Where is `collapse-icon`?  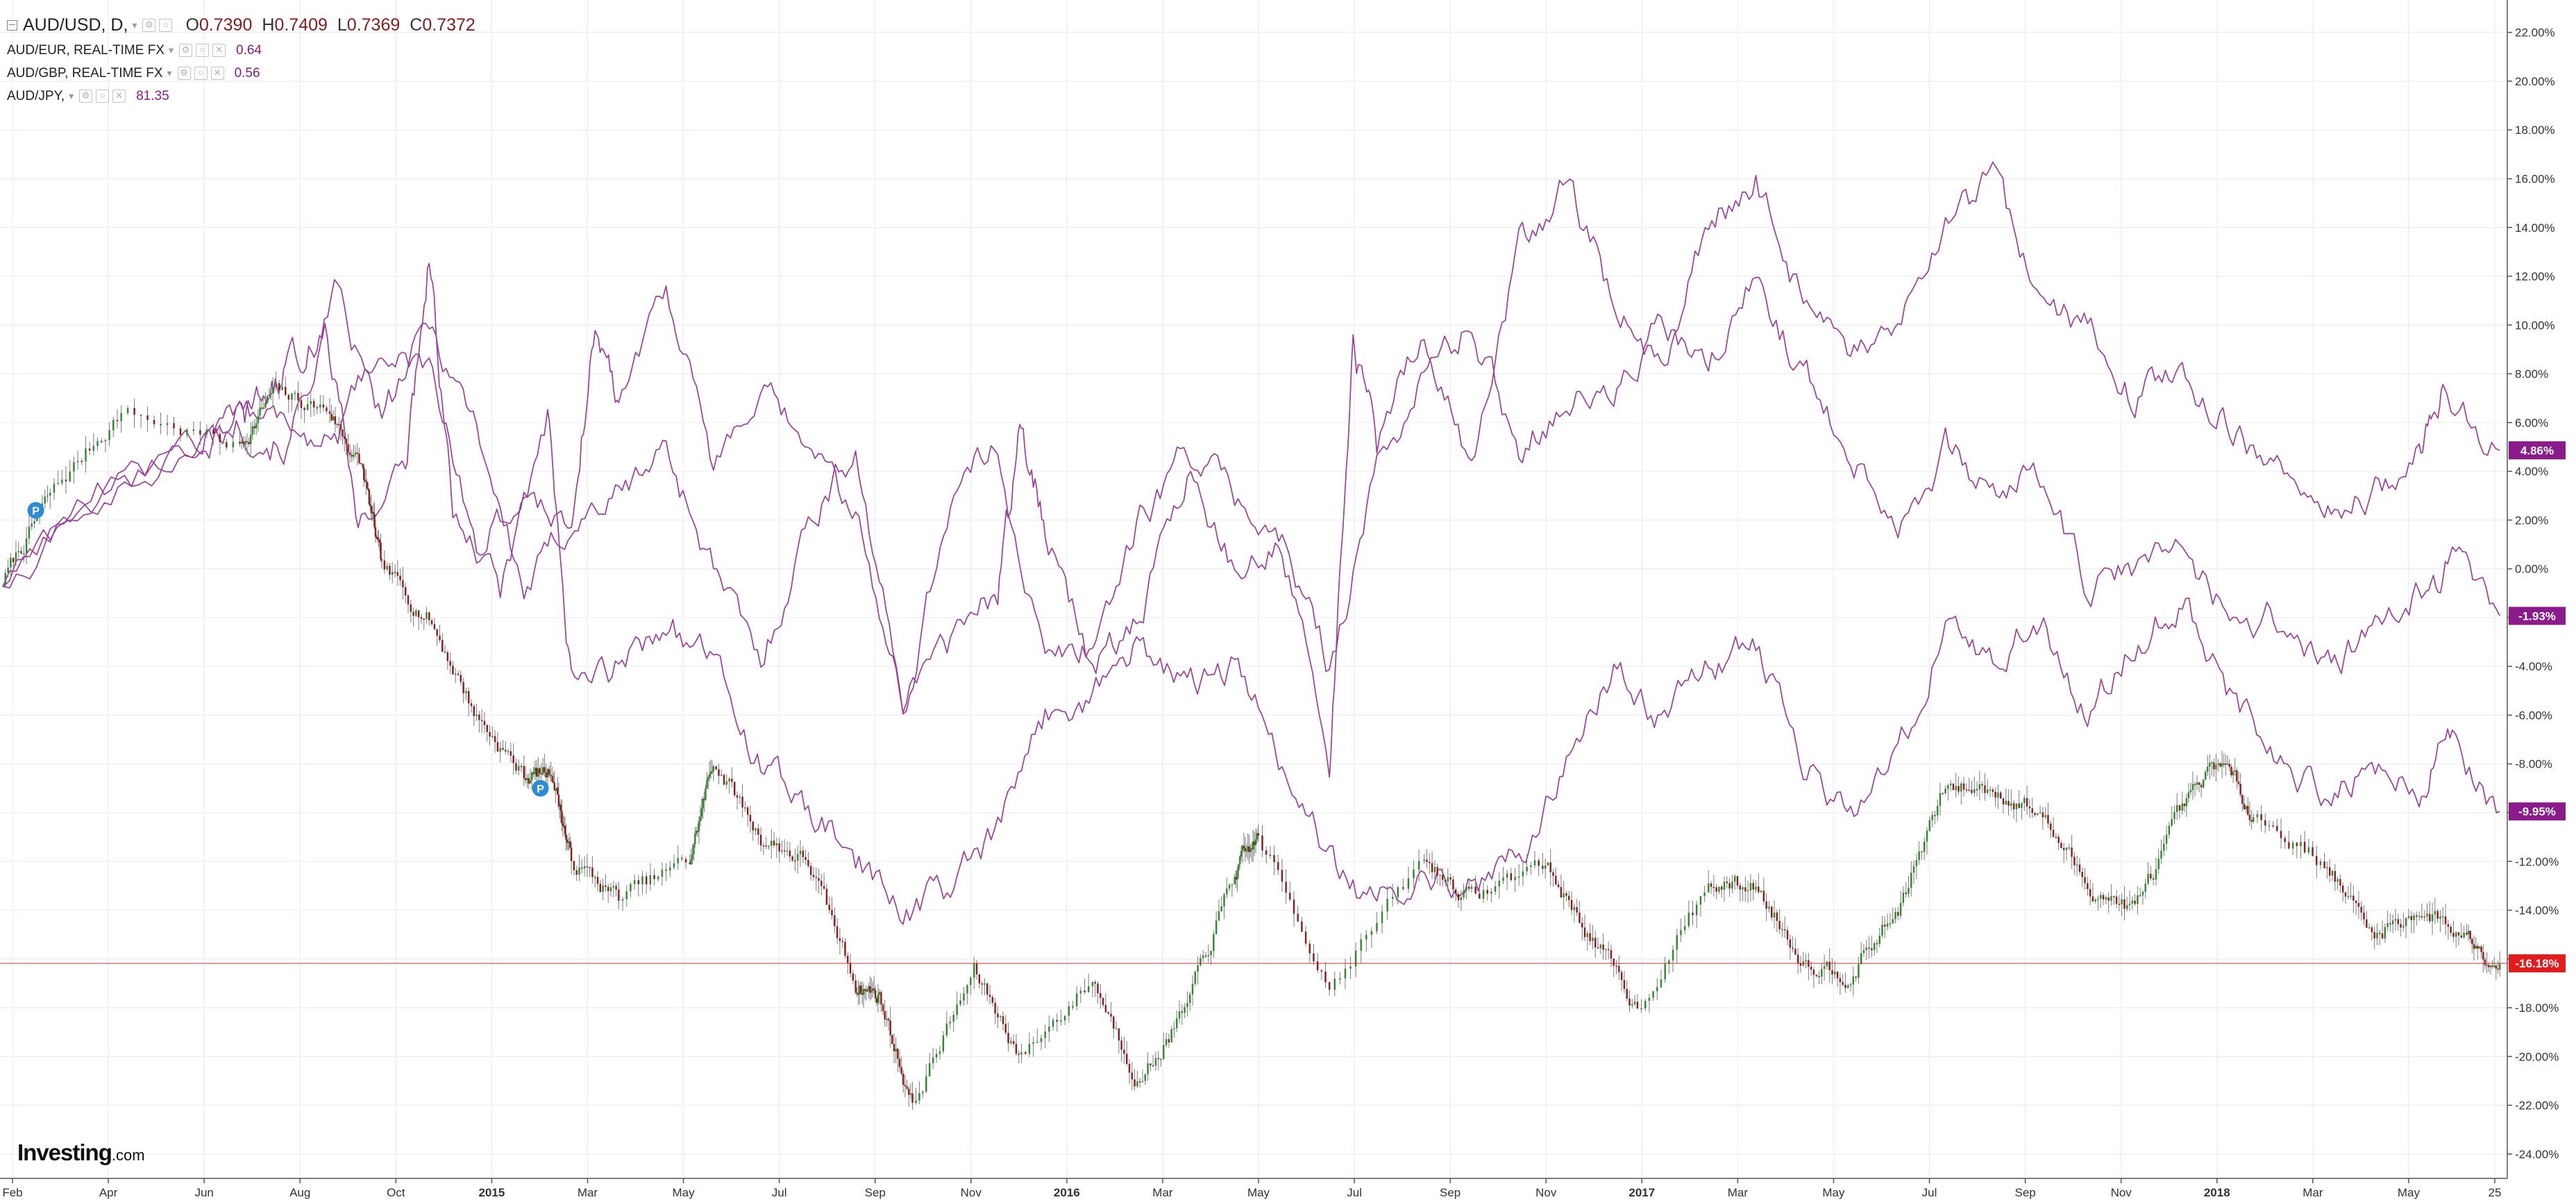 collapse-icon is located at coordinates (12, 25).